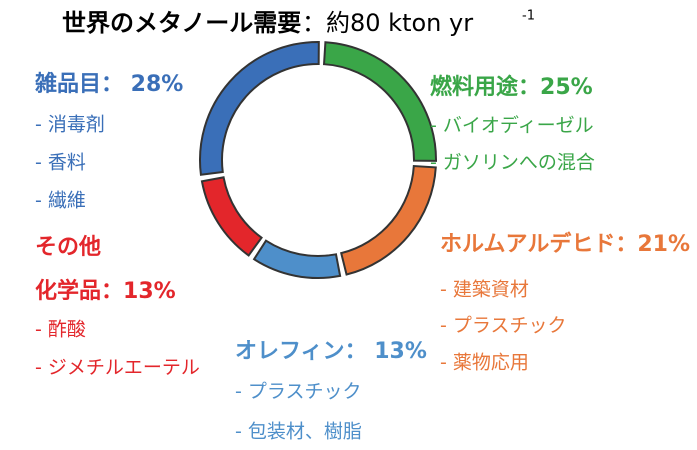 The height and width of the screenshot is (450, 697). I want to click on category-name: 燃料用途, so click(474, 87).